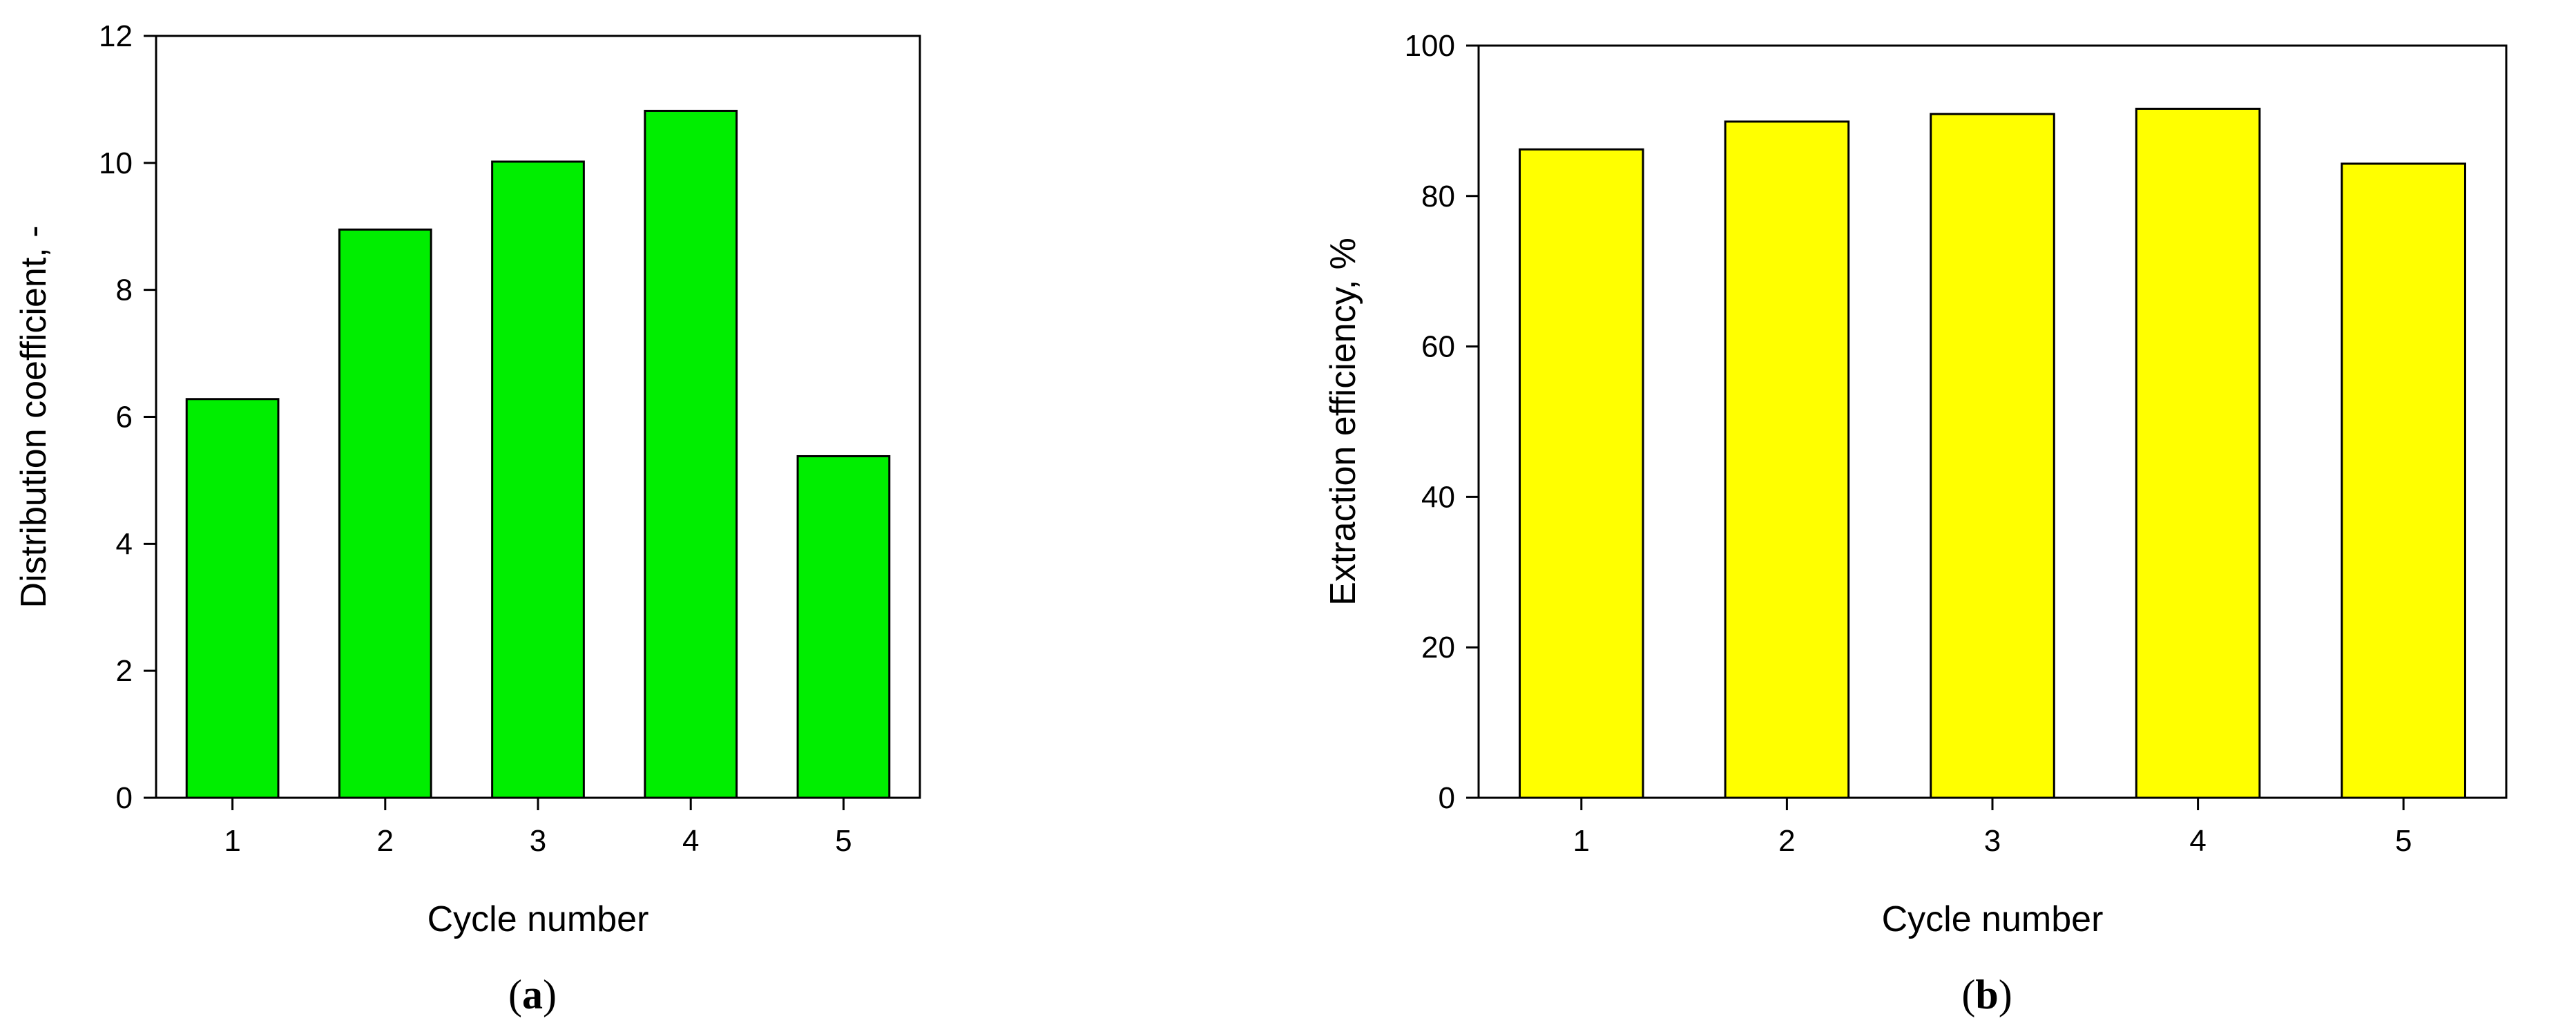 Image resolution: width=2576 pixels, height=1034 pixels. What do you see at coordinates (124, 544) in the screenshot?
I see `y-tick-label: 4` at bounding box center [124, 544].